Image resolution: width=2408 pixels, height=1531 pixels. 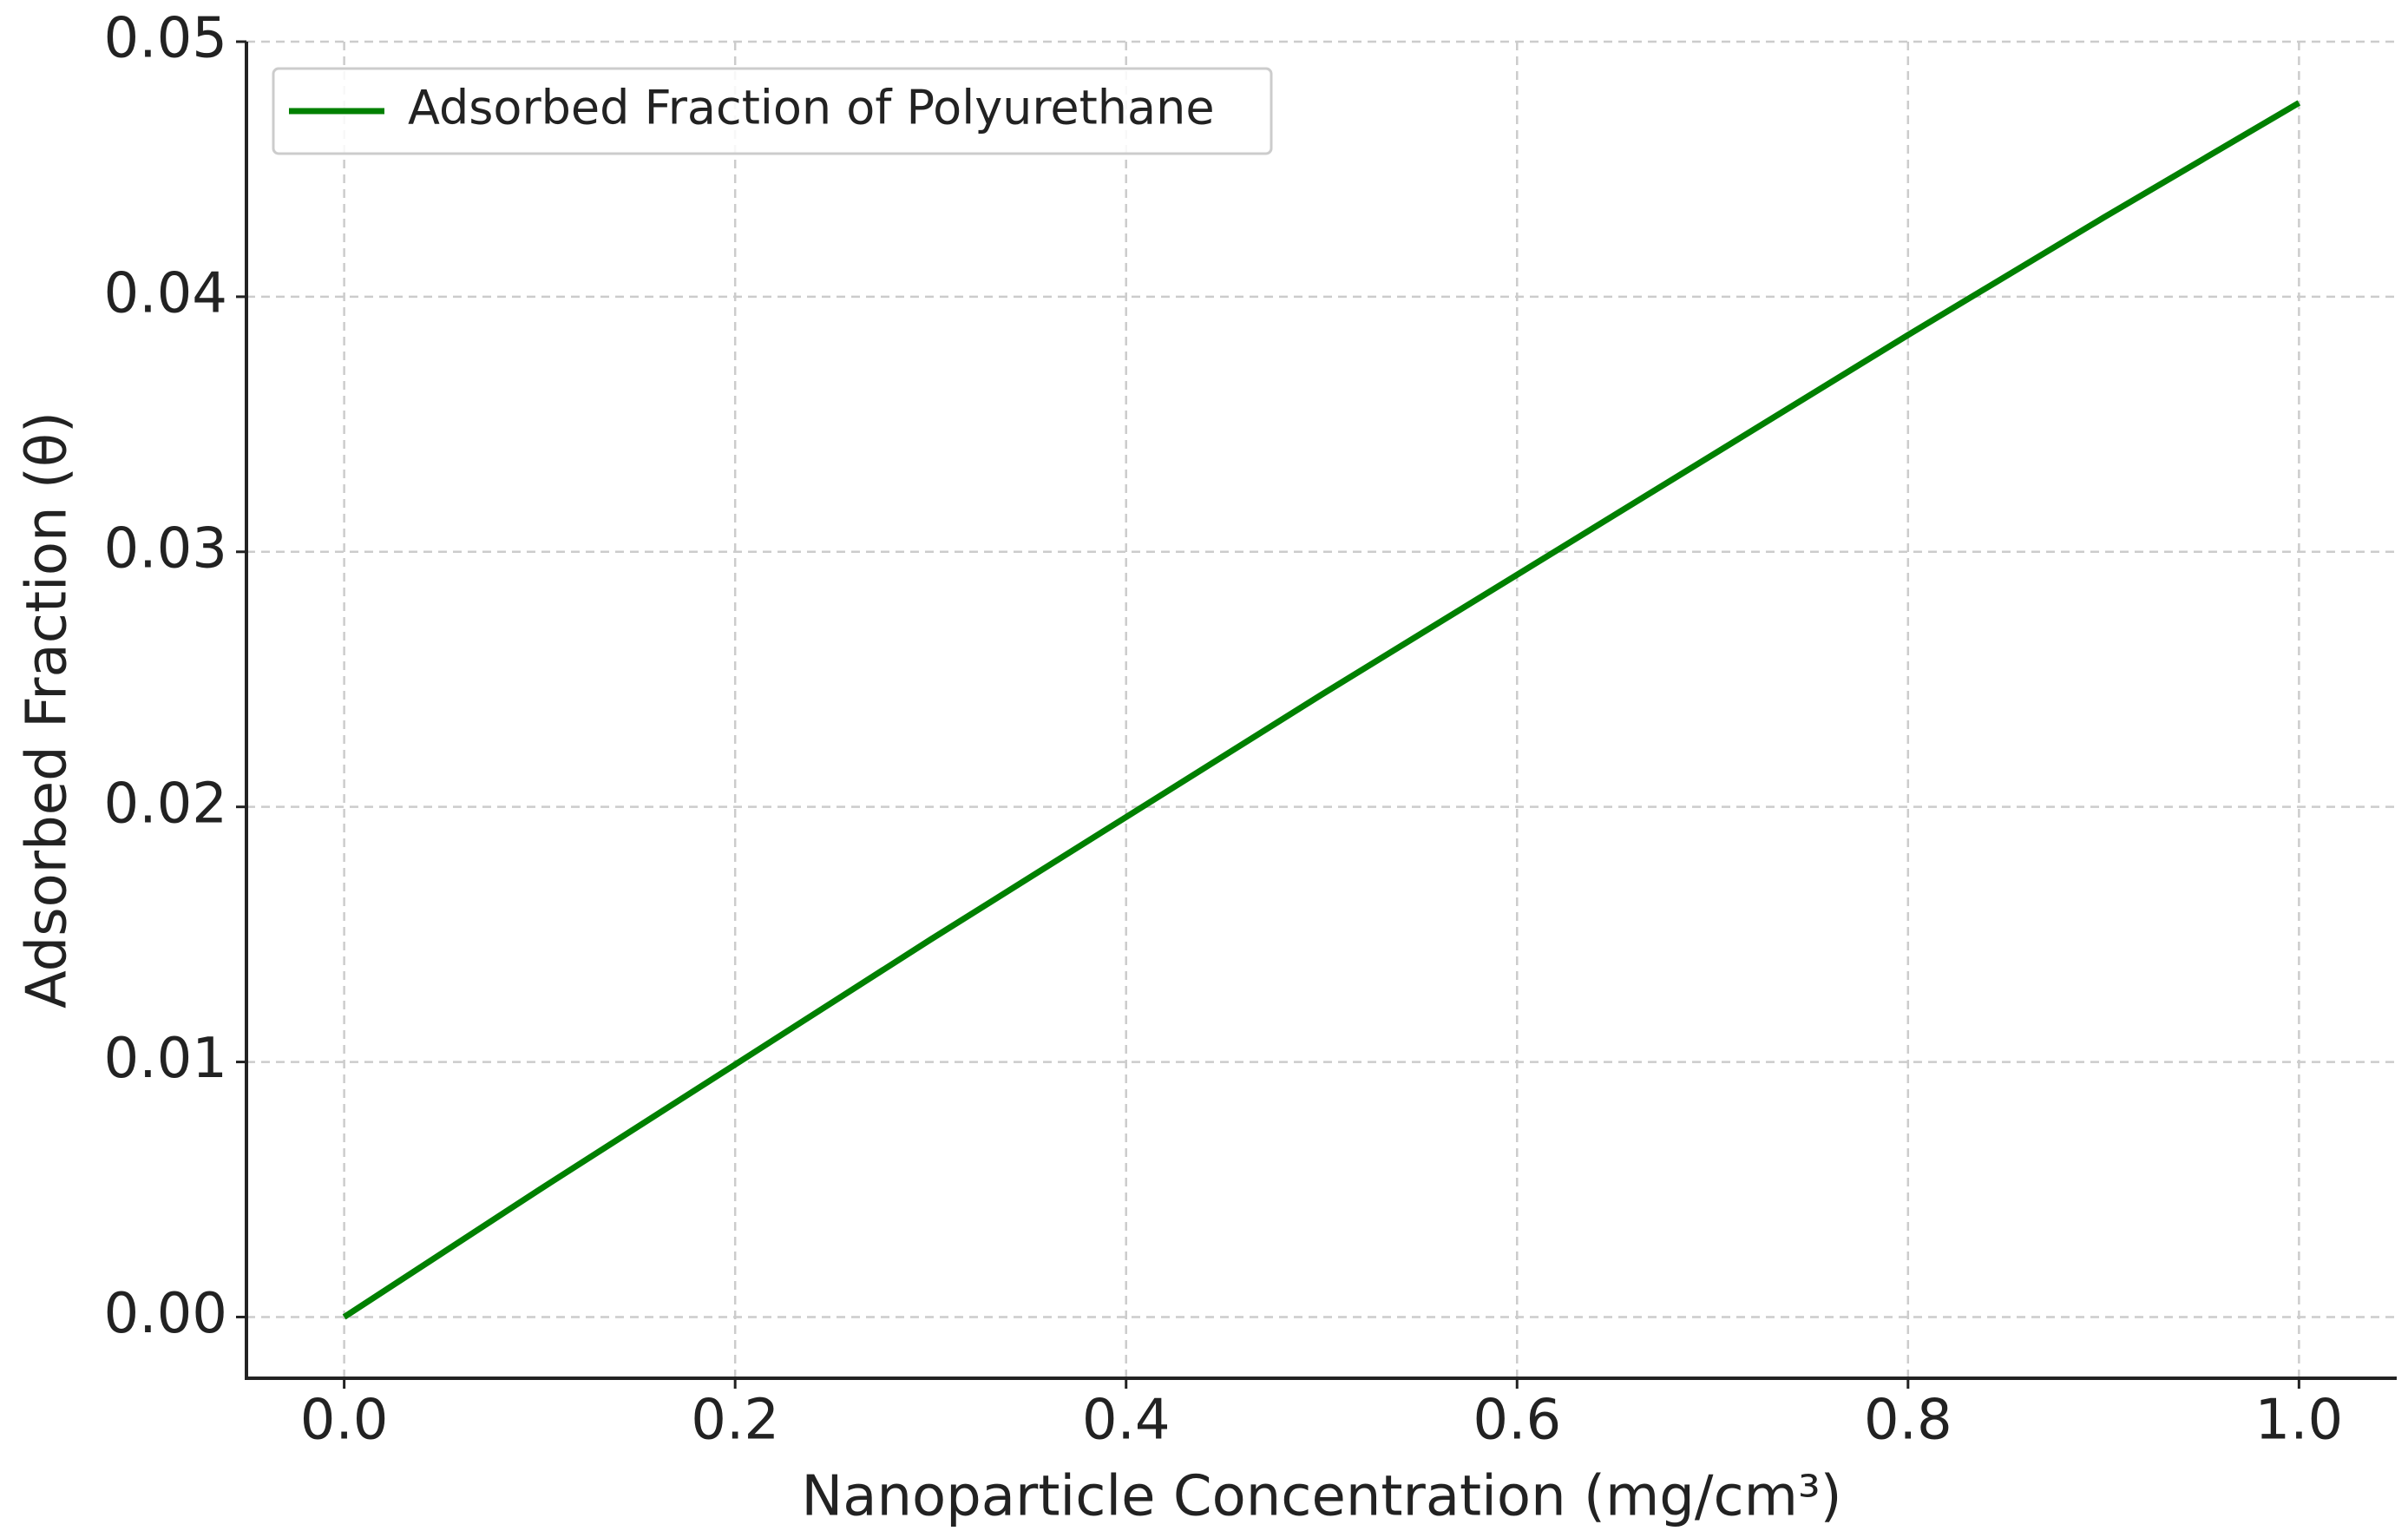 I want to click on x-axis-label: Nanoparticle Concentration (mg/cm³), so click(x=1321, y=1497).